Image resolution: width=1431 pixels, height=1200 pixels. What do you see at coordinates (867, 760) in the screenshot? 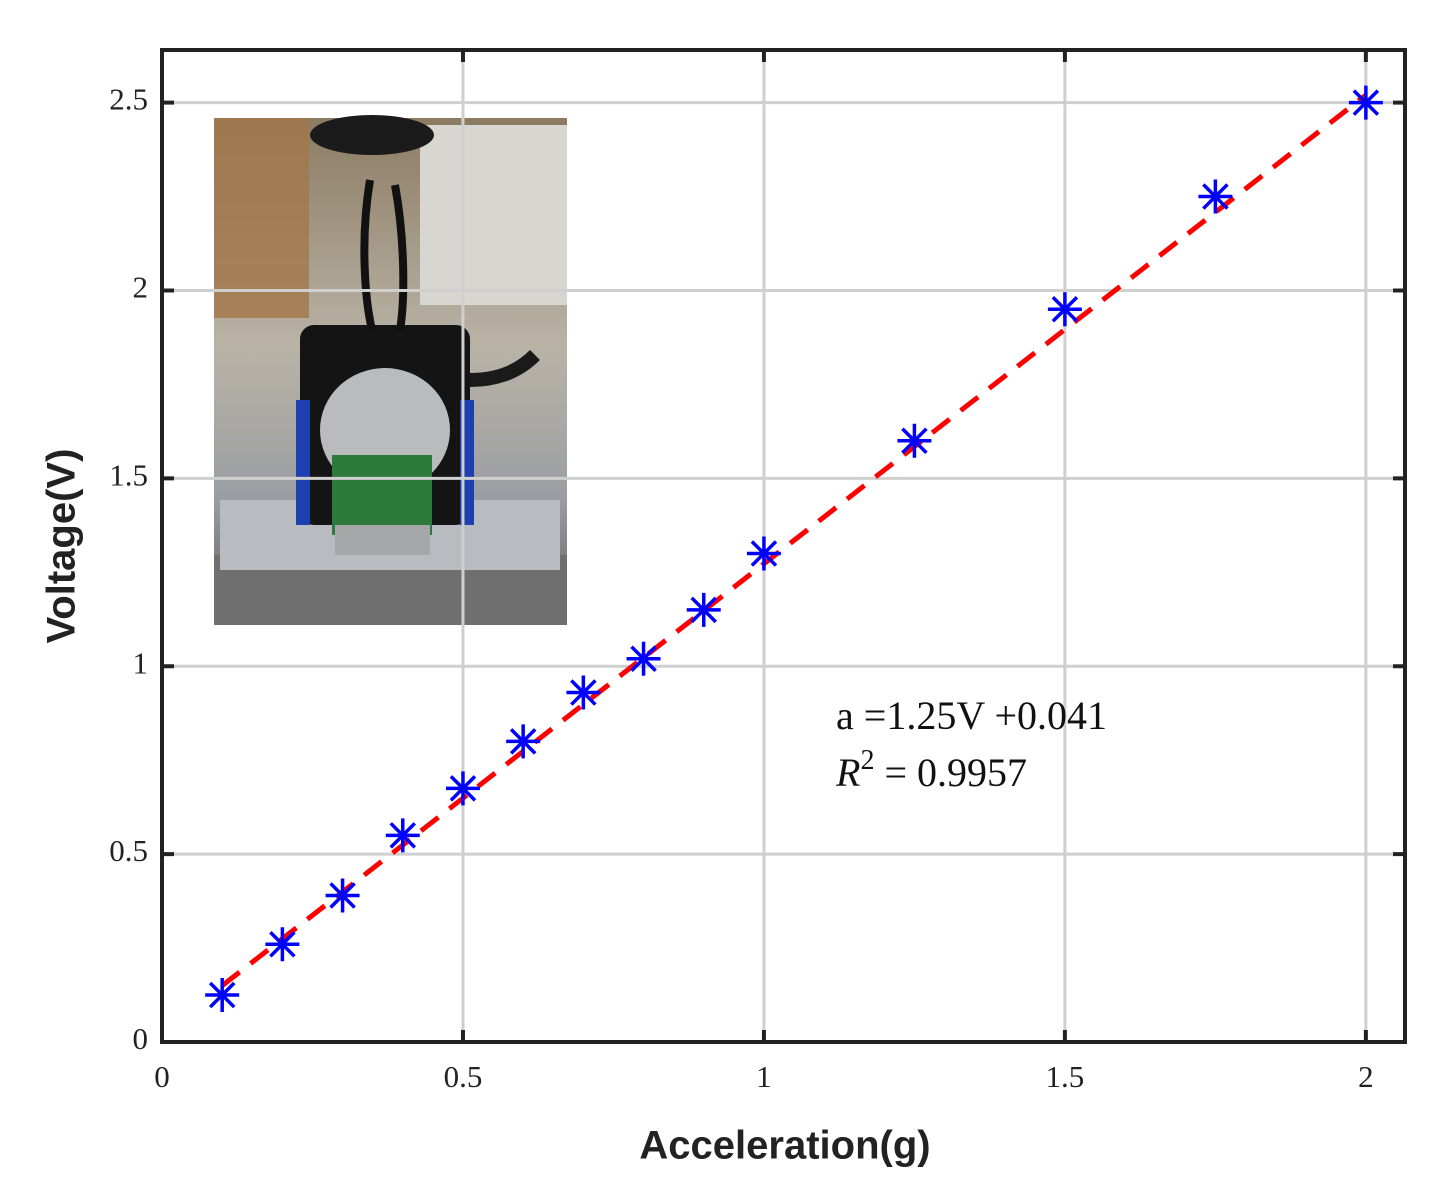
I see `r-exponent: 2` at bounding box center [867, 760].